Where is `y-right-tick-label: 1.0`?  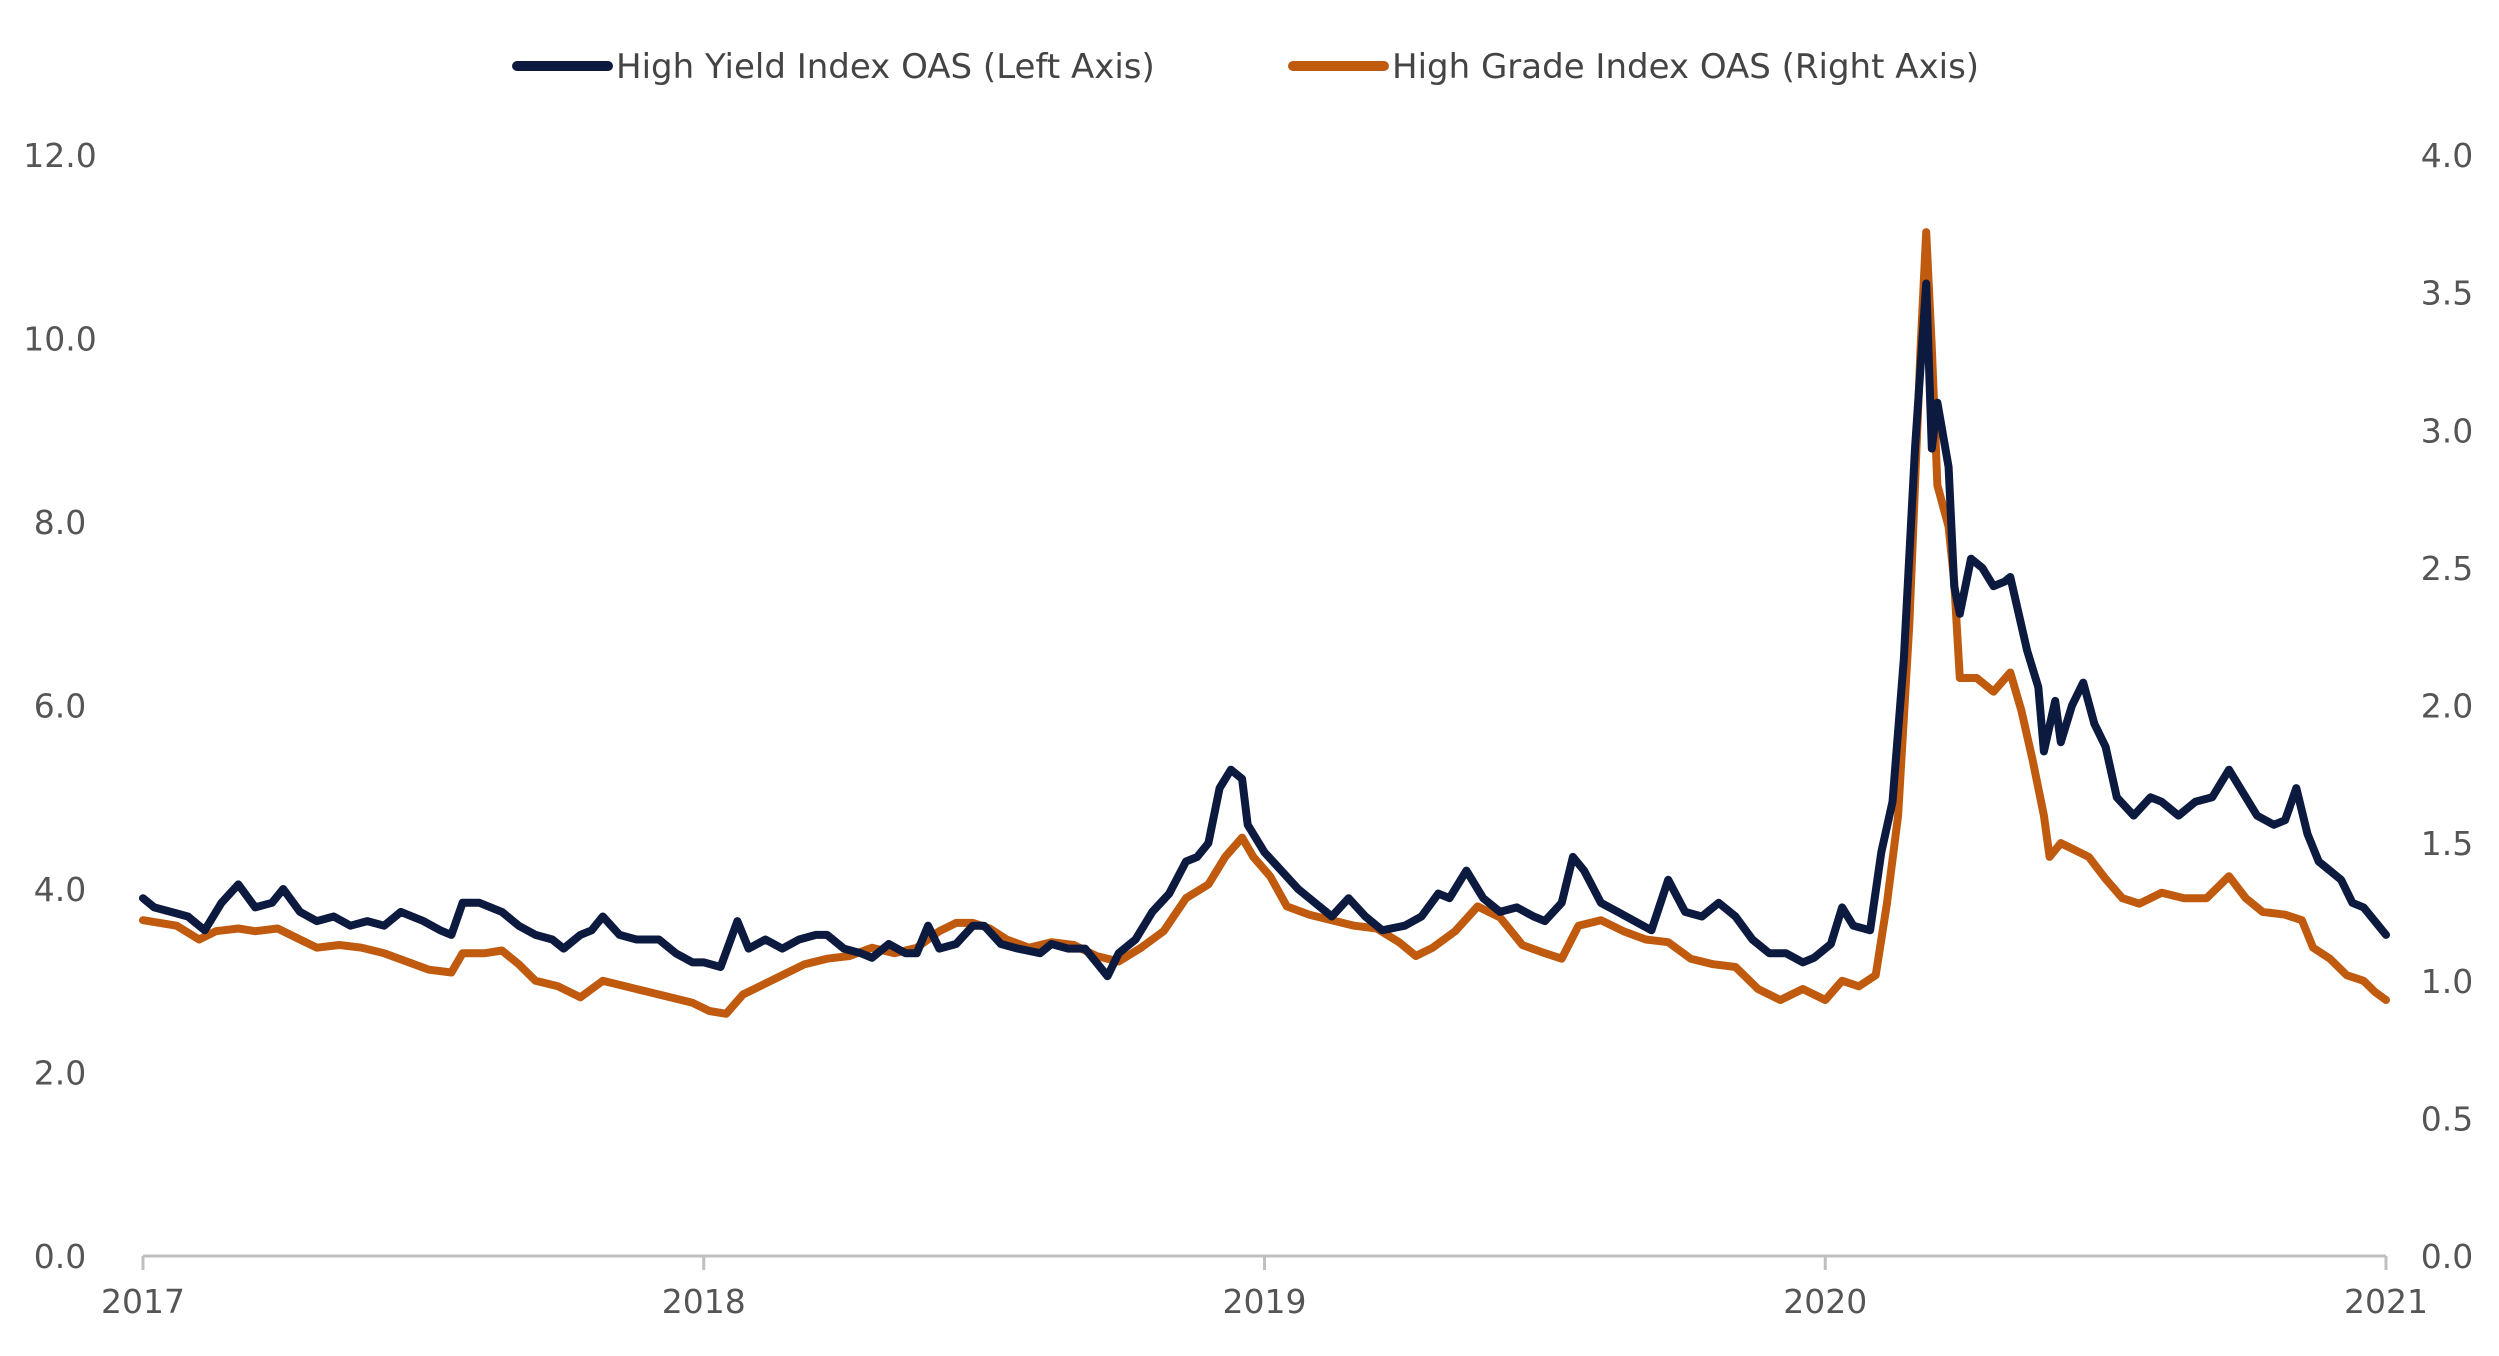 y-right-tick-label: 1.0 is located at coordinates (2447, 981).